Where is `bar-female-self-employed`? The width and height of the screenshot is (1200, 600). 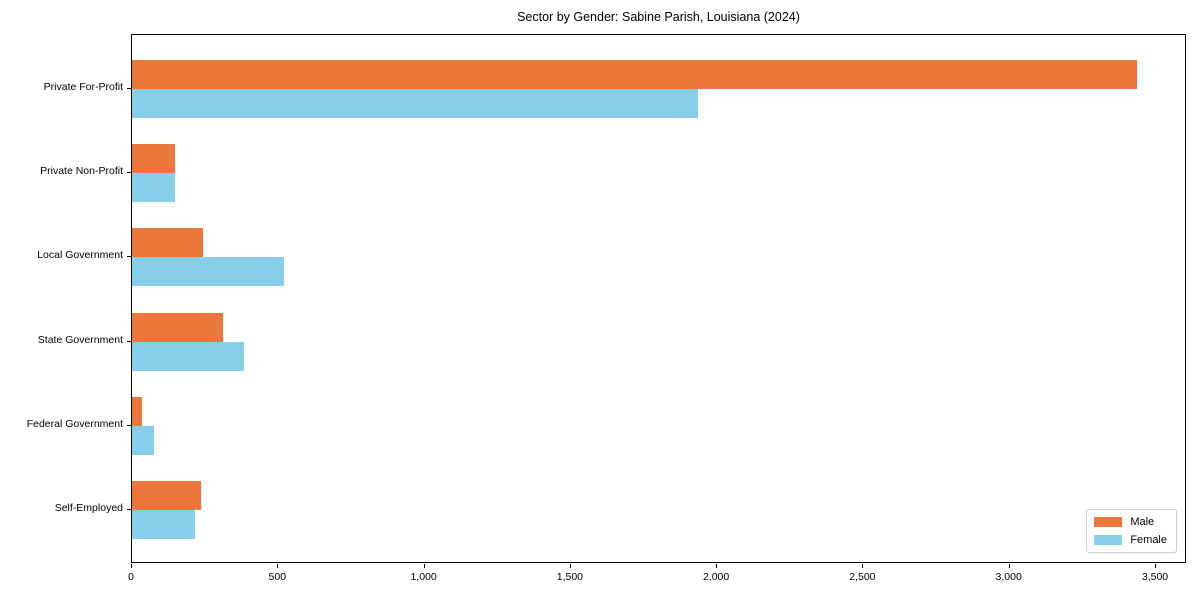 bar-female-self-employed is located at coordinates (164, 524).